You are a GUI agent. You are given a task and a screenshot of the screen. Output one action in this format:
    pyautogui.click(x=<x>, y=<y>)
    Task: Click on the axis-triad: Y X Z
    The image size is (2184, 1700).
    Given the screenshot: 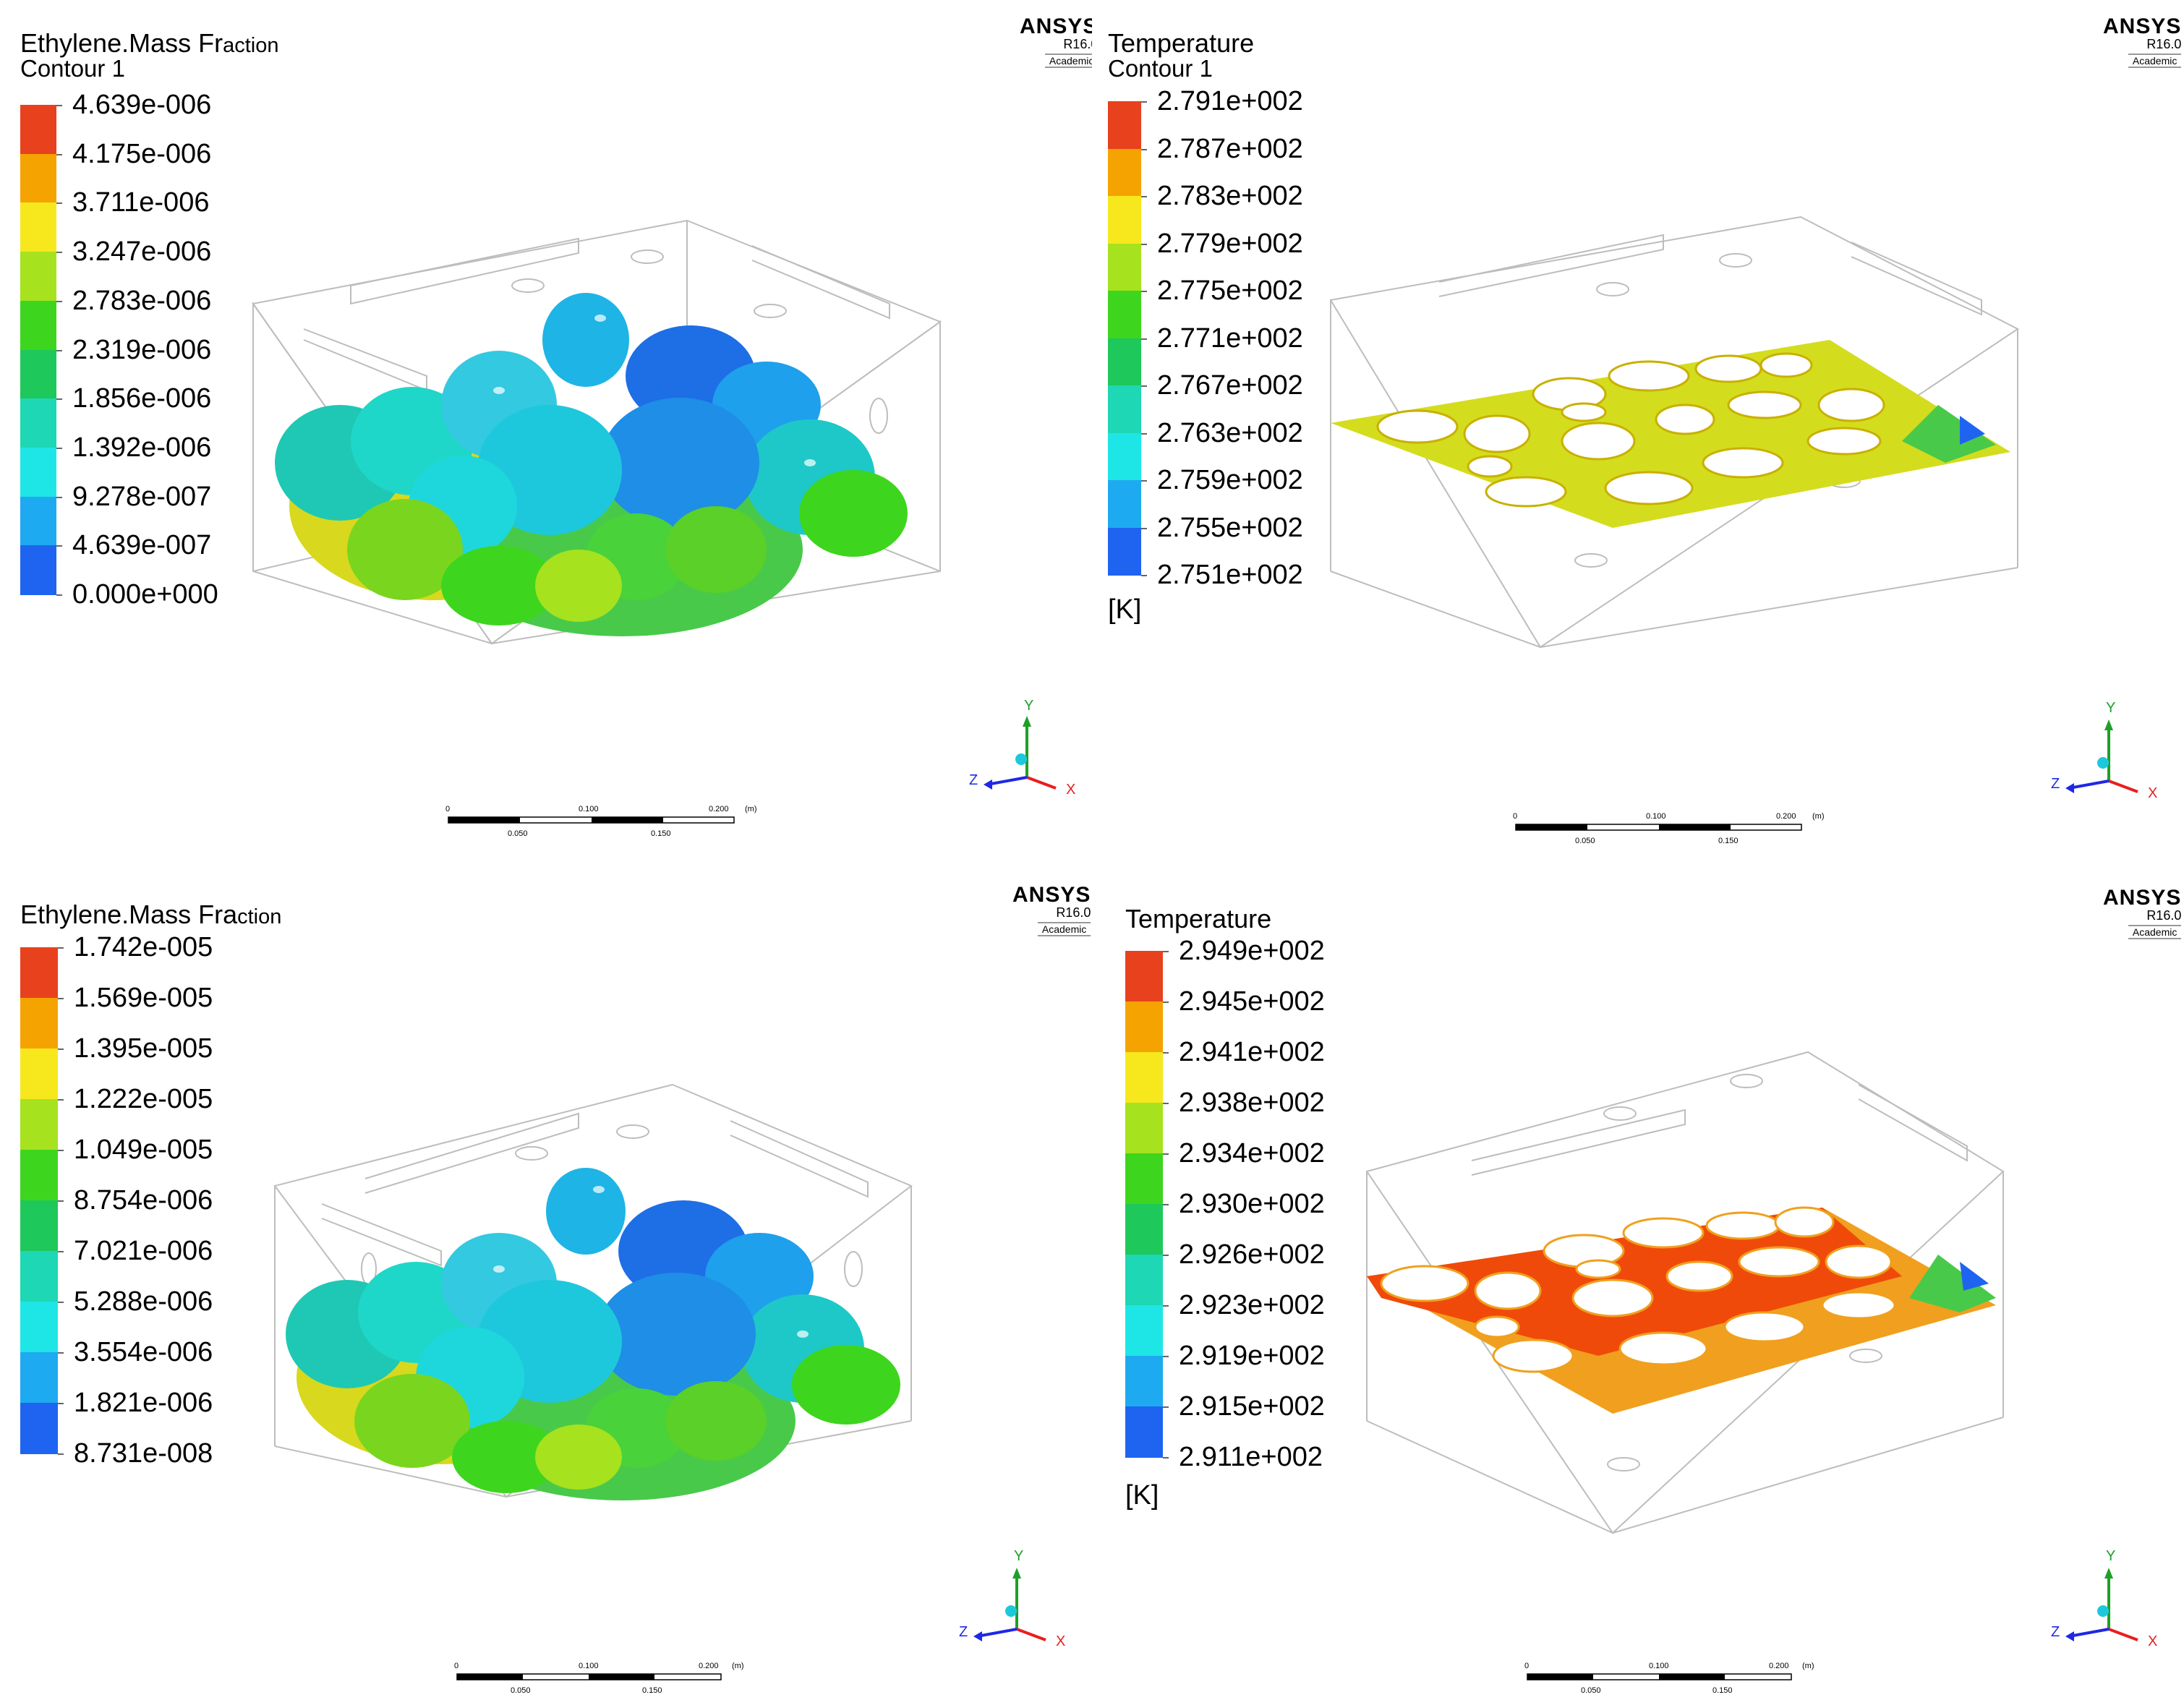 What is the action you would take?
    pyautogui.click(x=1012, y=1598)
    